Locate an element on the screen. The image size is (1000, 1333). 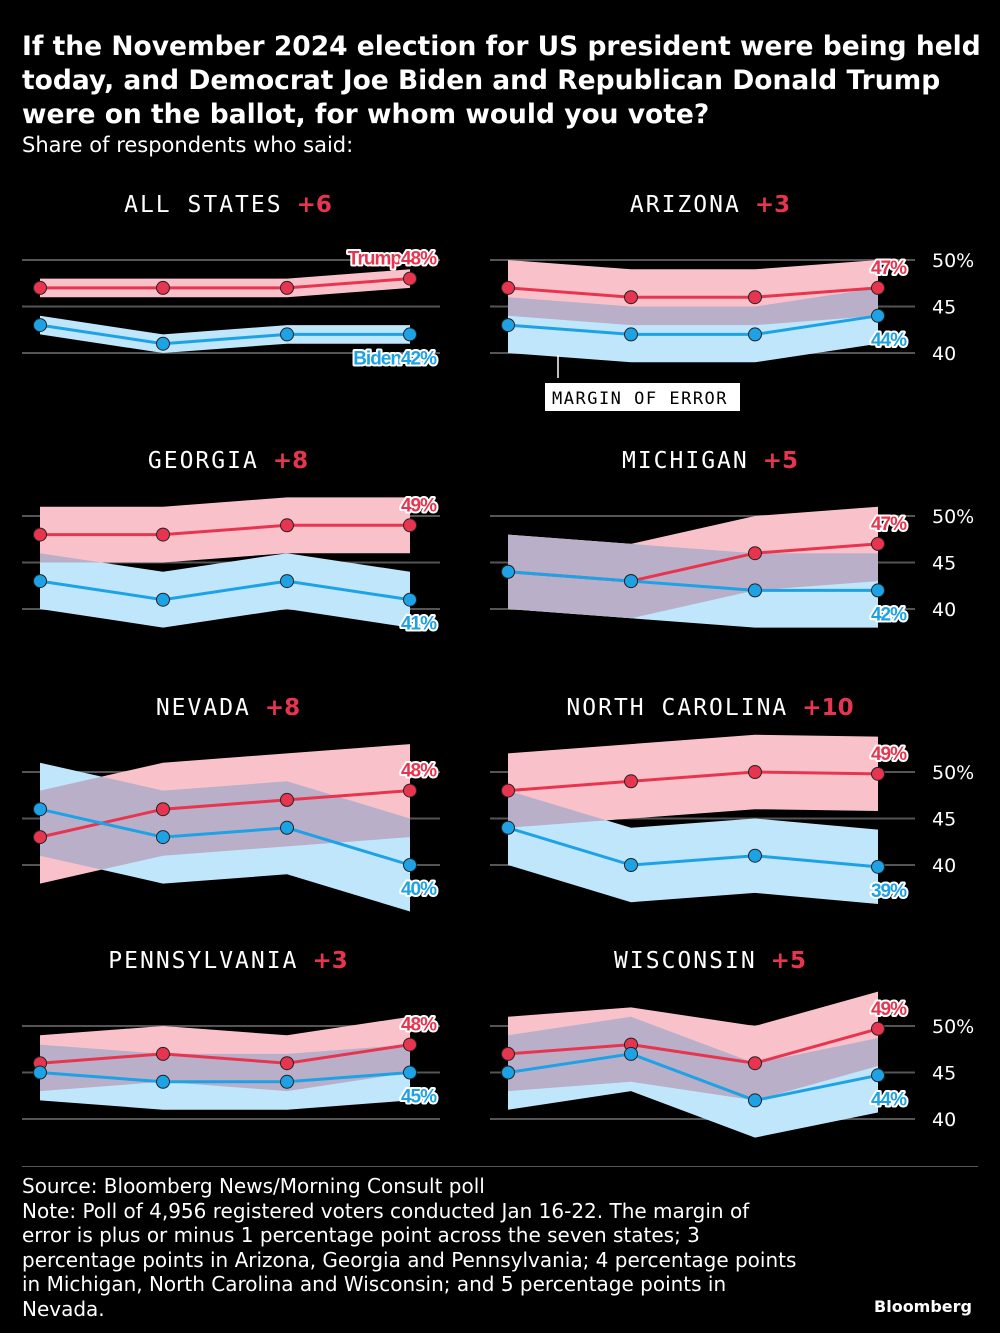
trump-end-label: 47% is located at coordinates (889, 268).